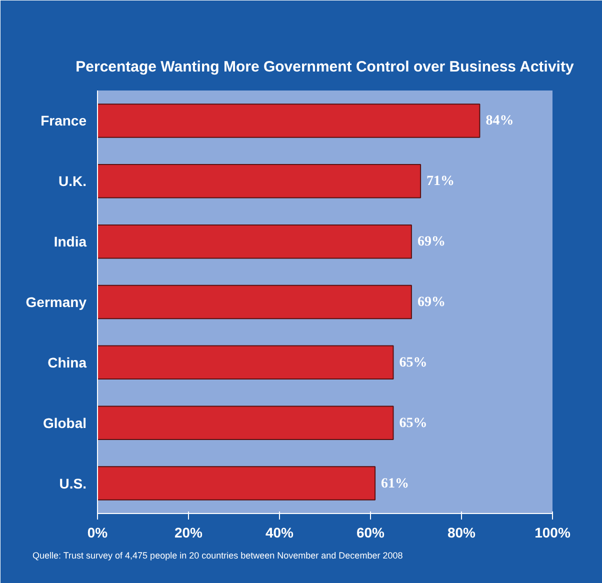 The image size is (602, 583). I want to click on y-tick-label: U.K., so click(72, 181).